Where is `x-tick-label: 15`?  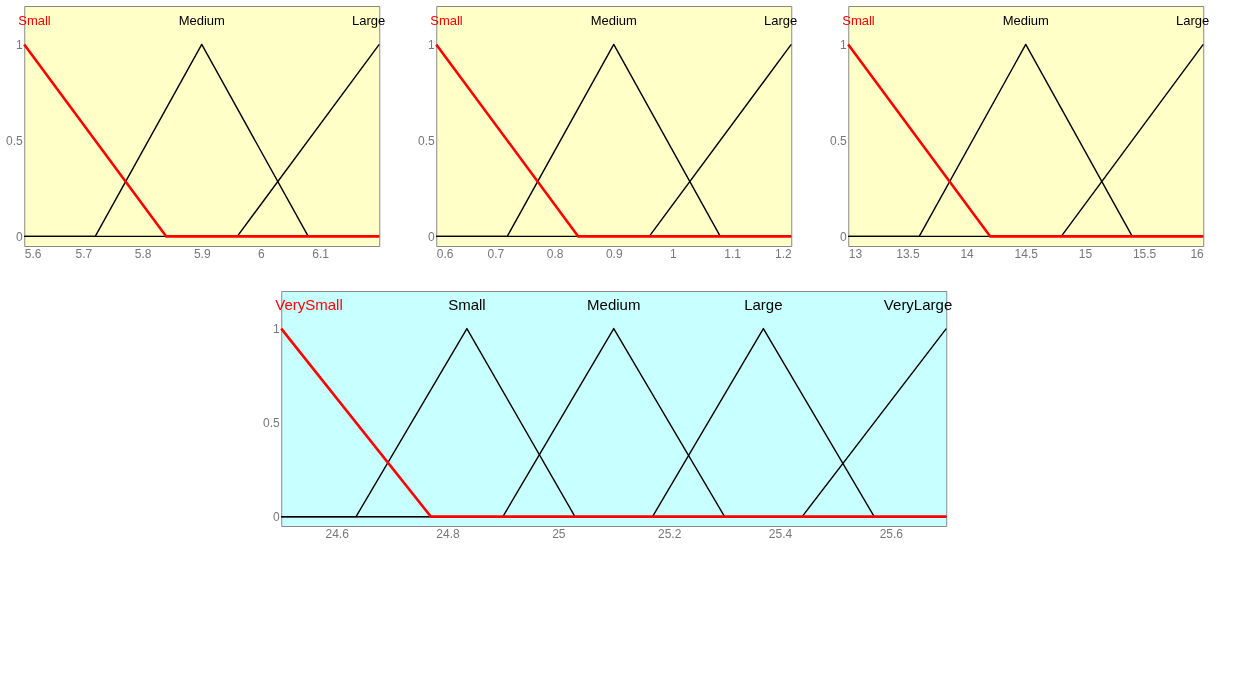
x-tick-label: 15 is located at coordinates (1085, 253).